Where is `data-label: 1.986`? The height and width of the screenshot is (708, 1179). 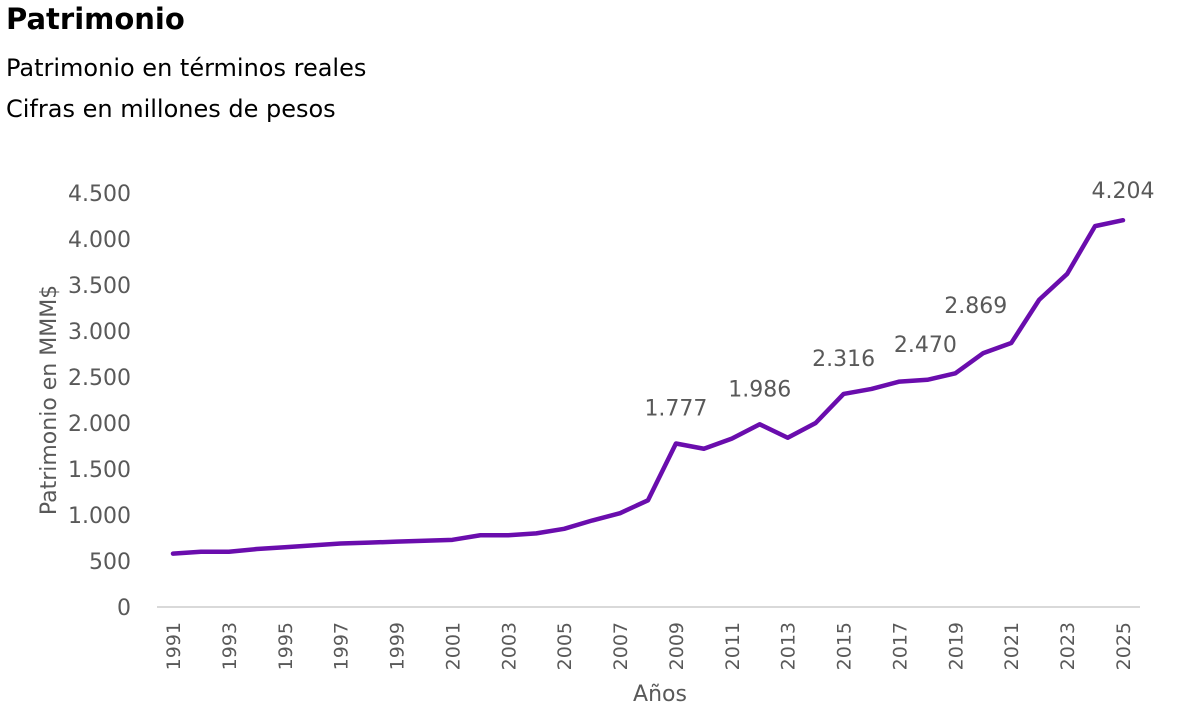 data-label: 1.986 is located at coordinates (759, 389).